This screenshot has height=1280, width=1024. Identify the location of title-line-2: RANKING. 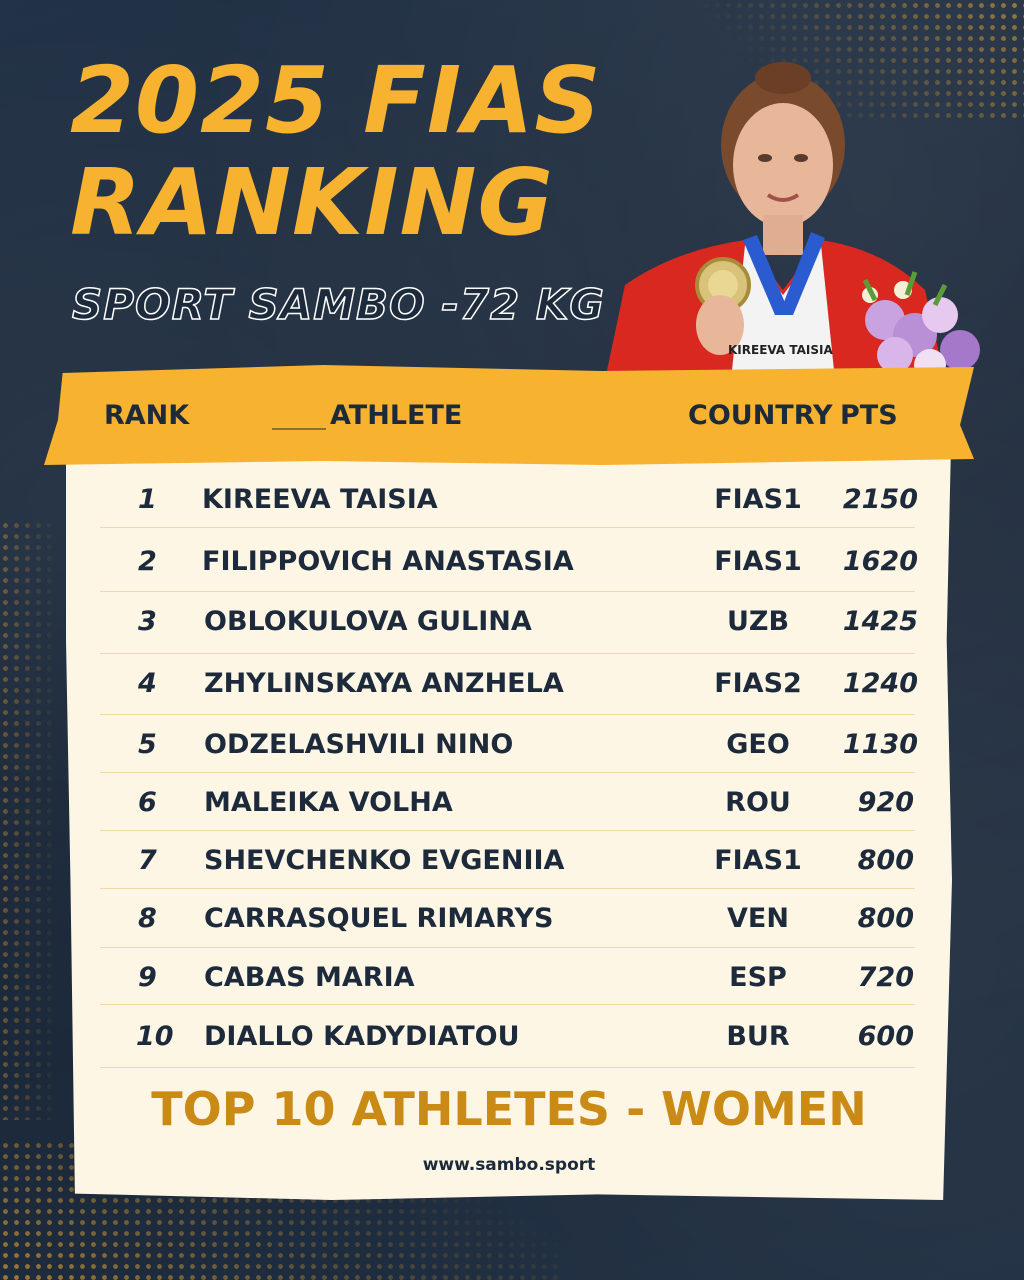
(312, 202).